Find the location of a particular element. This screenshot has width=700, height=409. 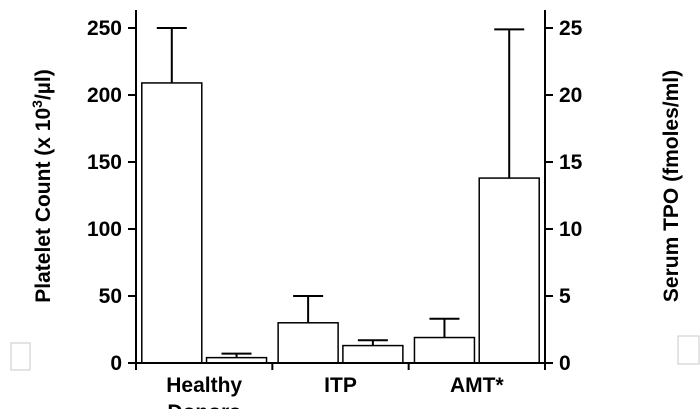

left-tick-label: 50 is located at coordinates (110, 296).